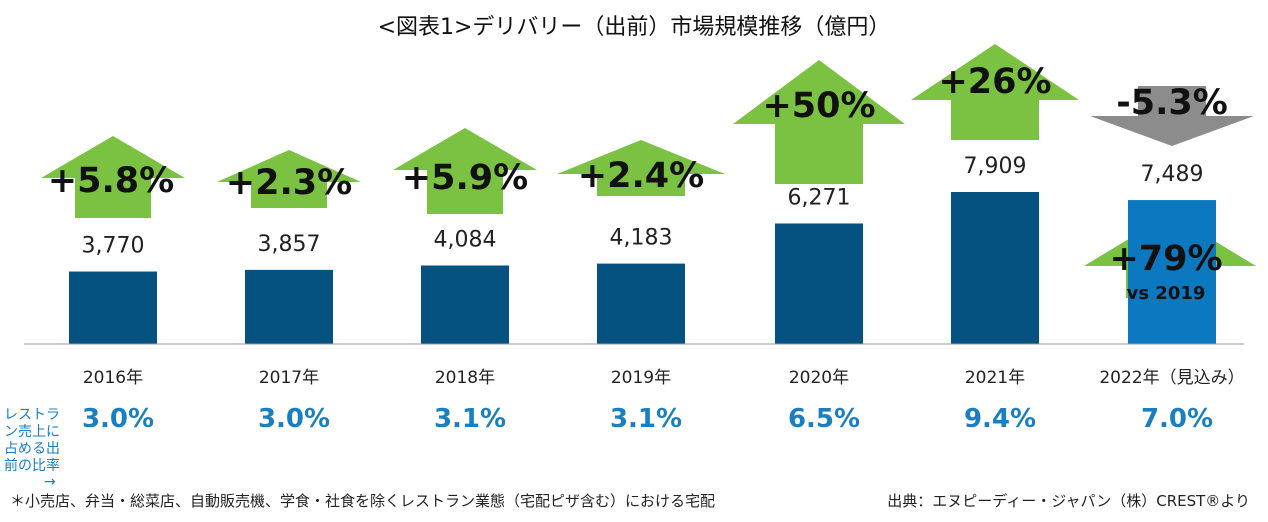  Describe the element at coordinates (824, 419) in the screenshot. I see `share-value-4: 6.5%` at that location.